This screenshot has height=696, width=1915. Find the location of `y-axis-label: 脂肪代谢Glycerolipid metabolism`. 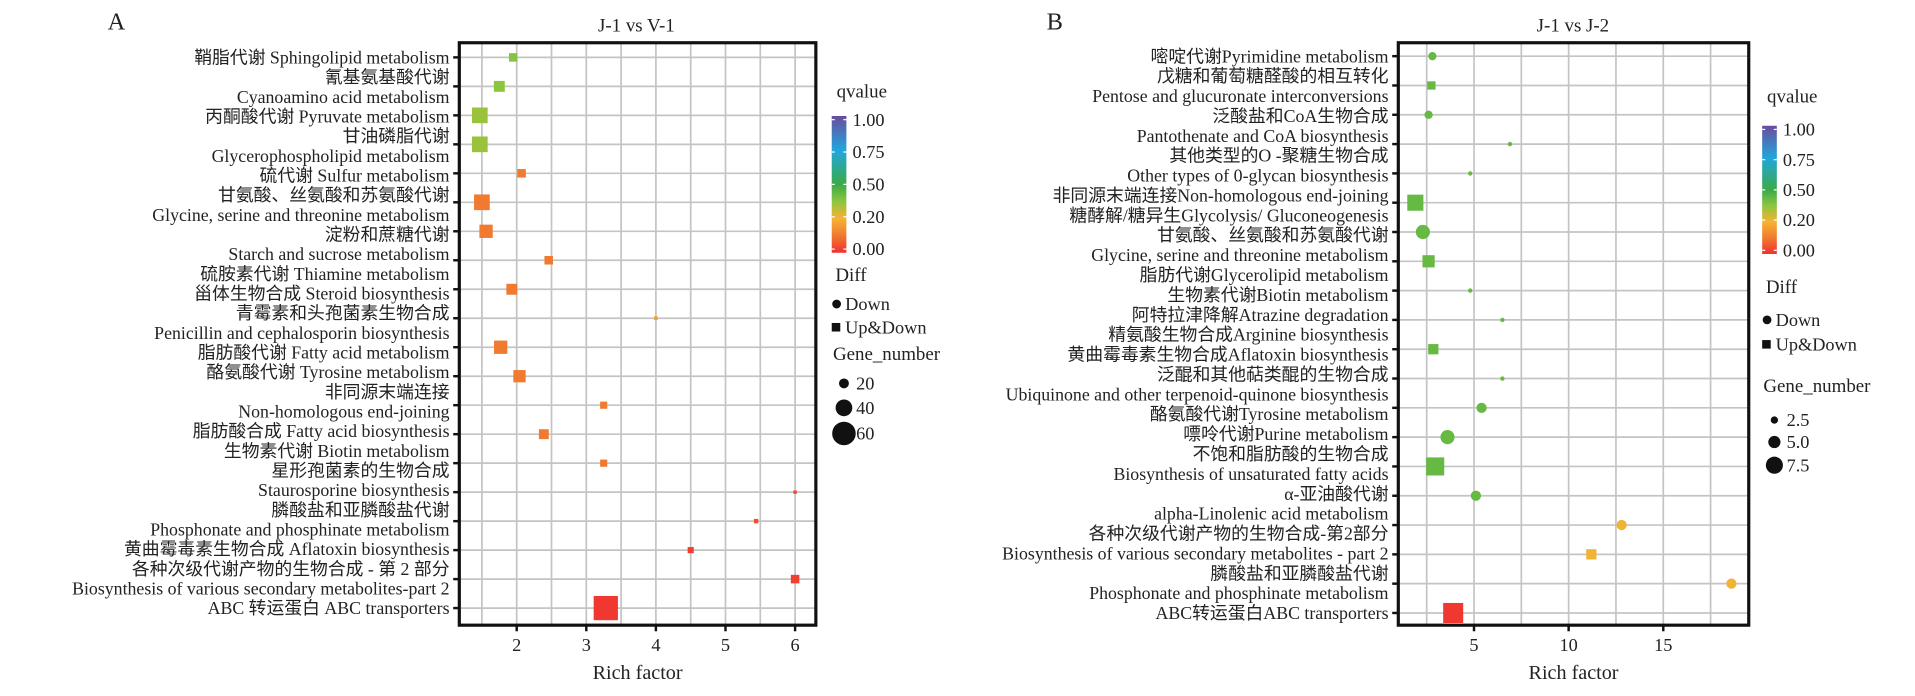

y-axis-label: 脂肪代谢Glycerolipid metabolism is located at coordinates (1264, 275).